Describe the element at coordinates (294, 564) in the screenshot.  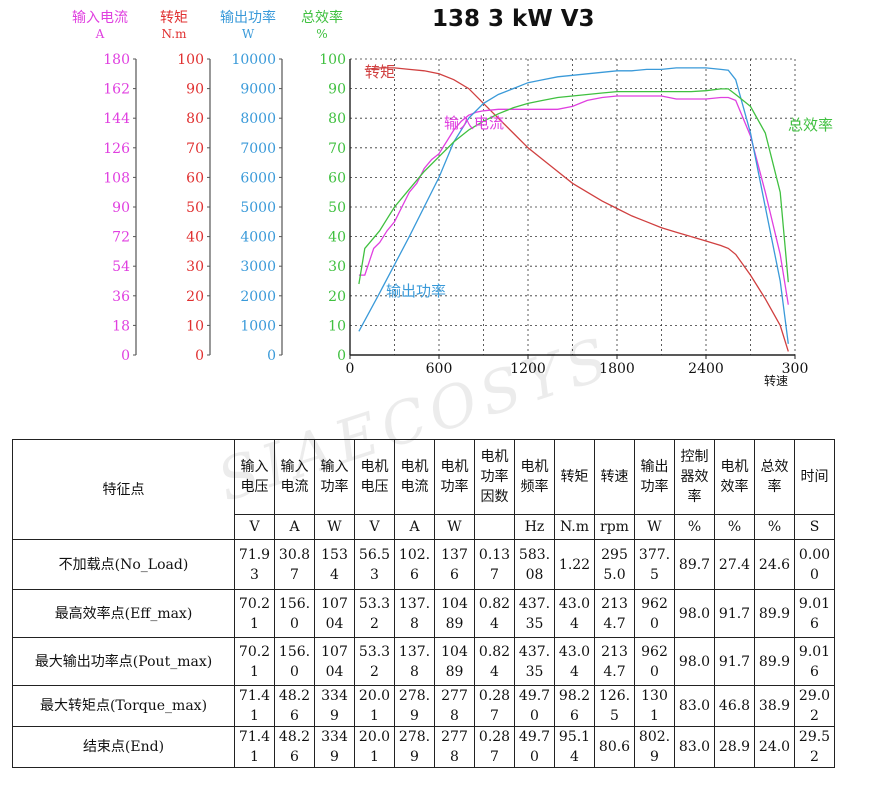
I see `table-cell: 30.87` at that location.